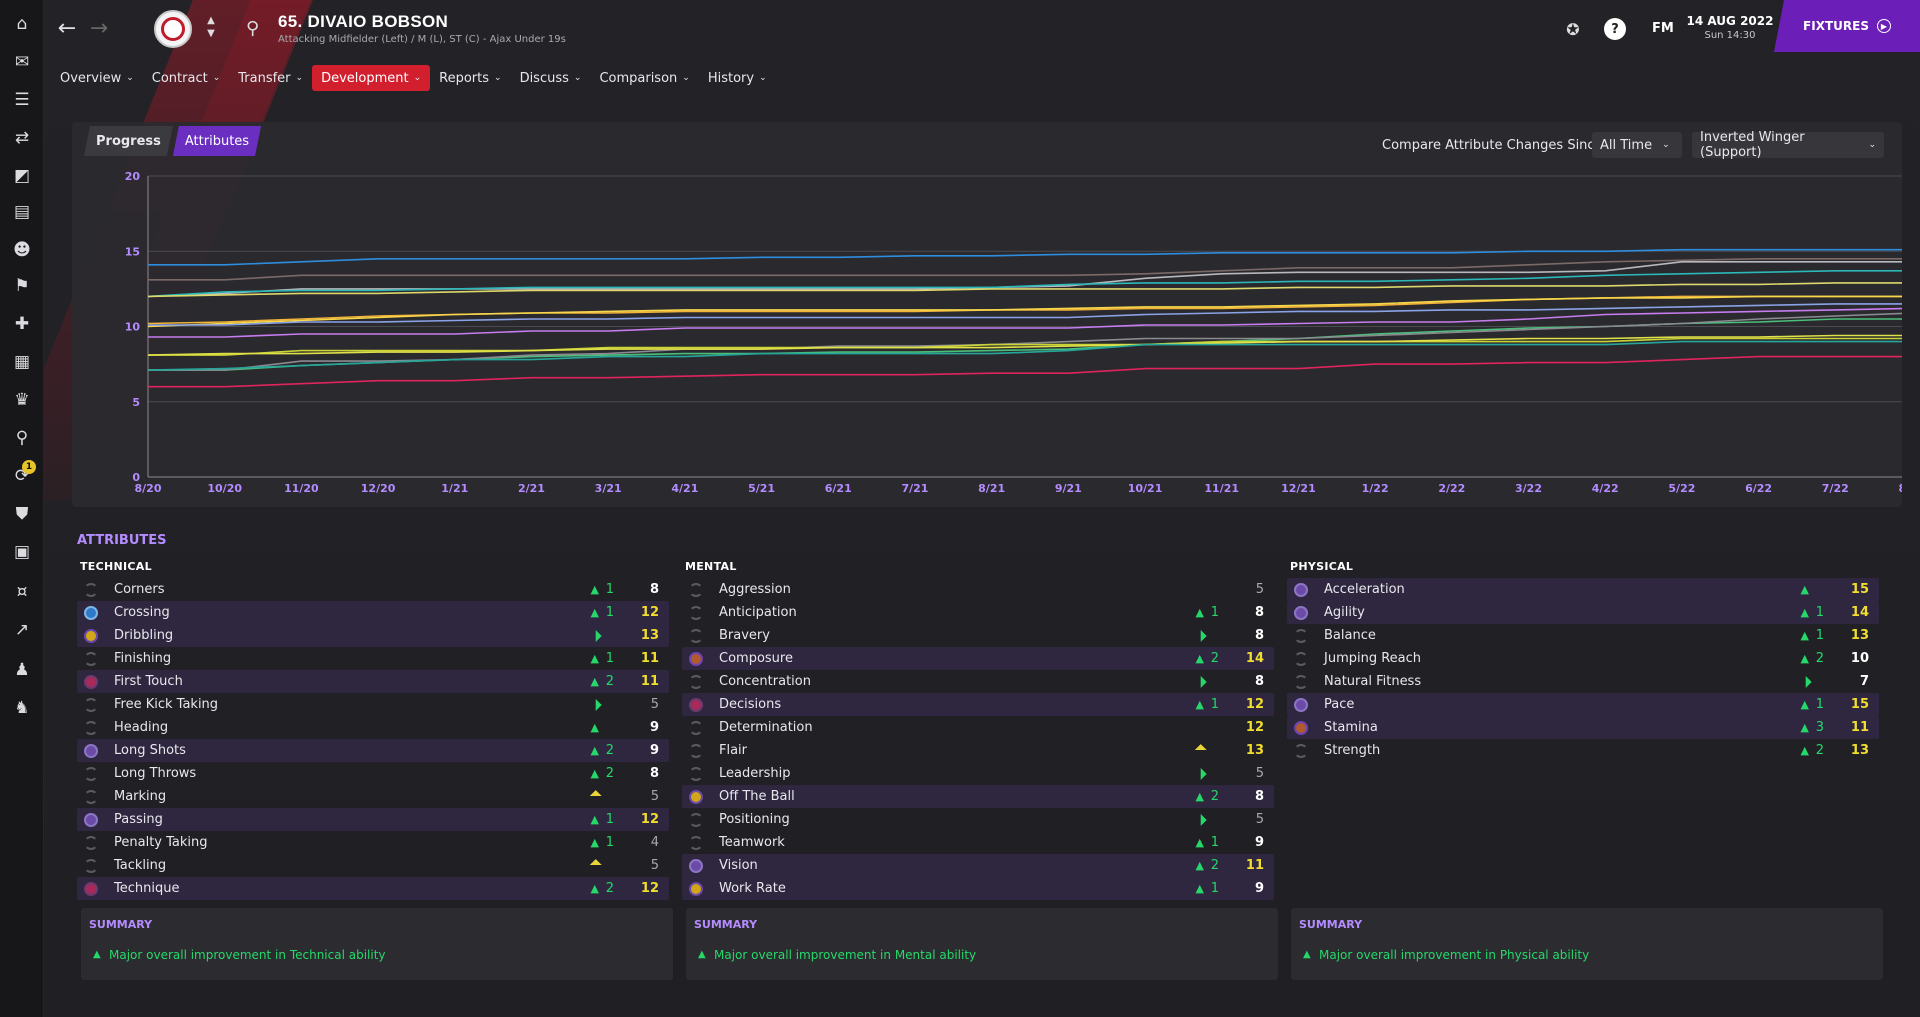 The height and width of the screenshot is (1017, 1920). Describe the element at coordinates (1583, 727) in the screenshot. I see `attribute-row-stamina: Stamina ▲ 3 11` at that location.